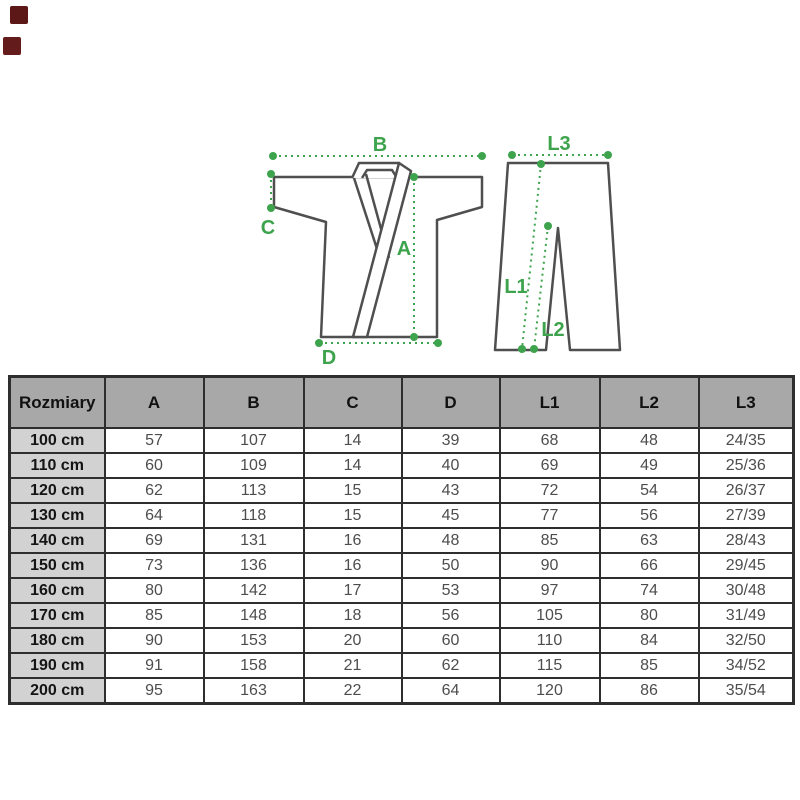 This screenshot has height=800, width=800. I want to click on value-cell: 26/37, so click(746, 490).